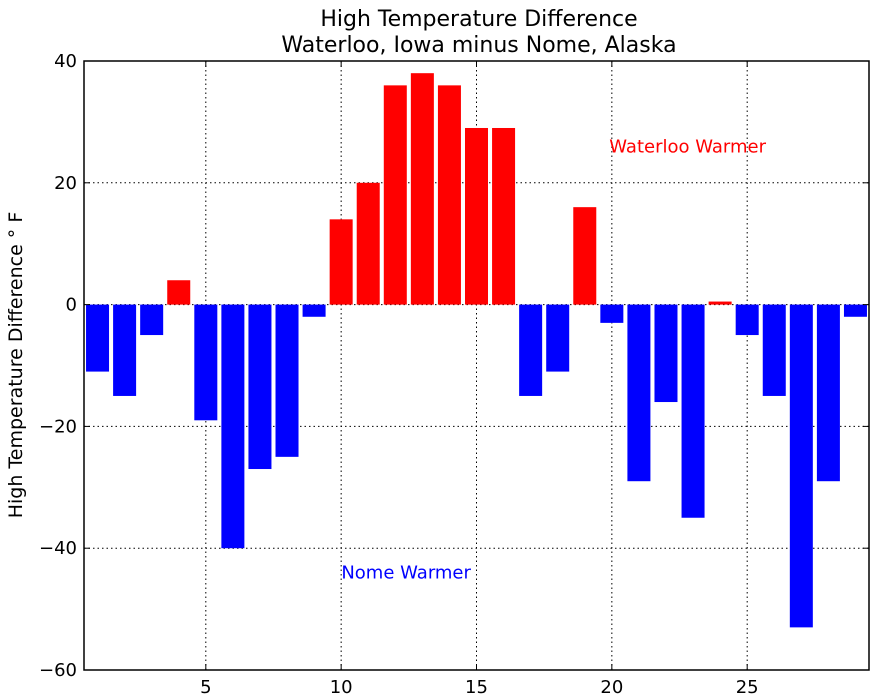 The image size is (879, 700). What do you see at coordinates (58, 670) in the screenshot?
I see `y-tick-label: −60` at bounding box center [58, 670].